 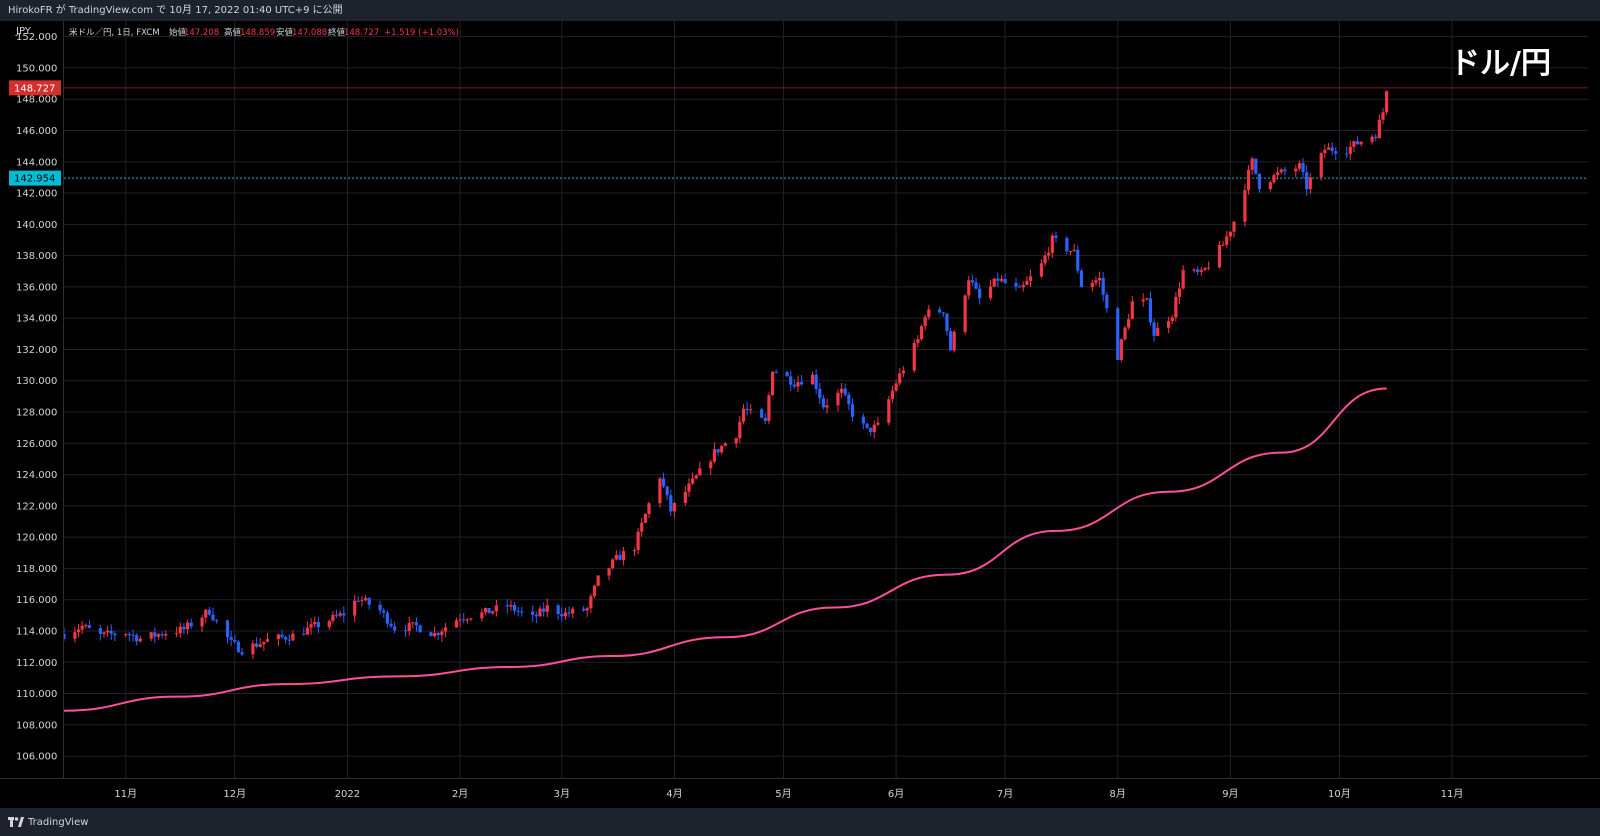 What do you see at coordinates (36, 100) in the screenshot?
I see `y-tick-label: 148.000` at bounding box center [36, 100].